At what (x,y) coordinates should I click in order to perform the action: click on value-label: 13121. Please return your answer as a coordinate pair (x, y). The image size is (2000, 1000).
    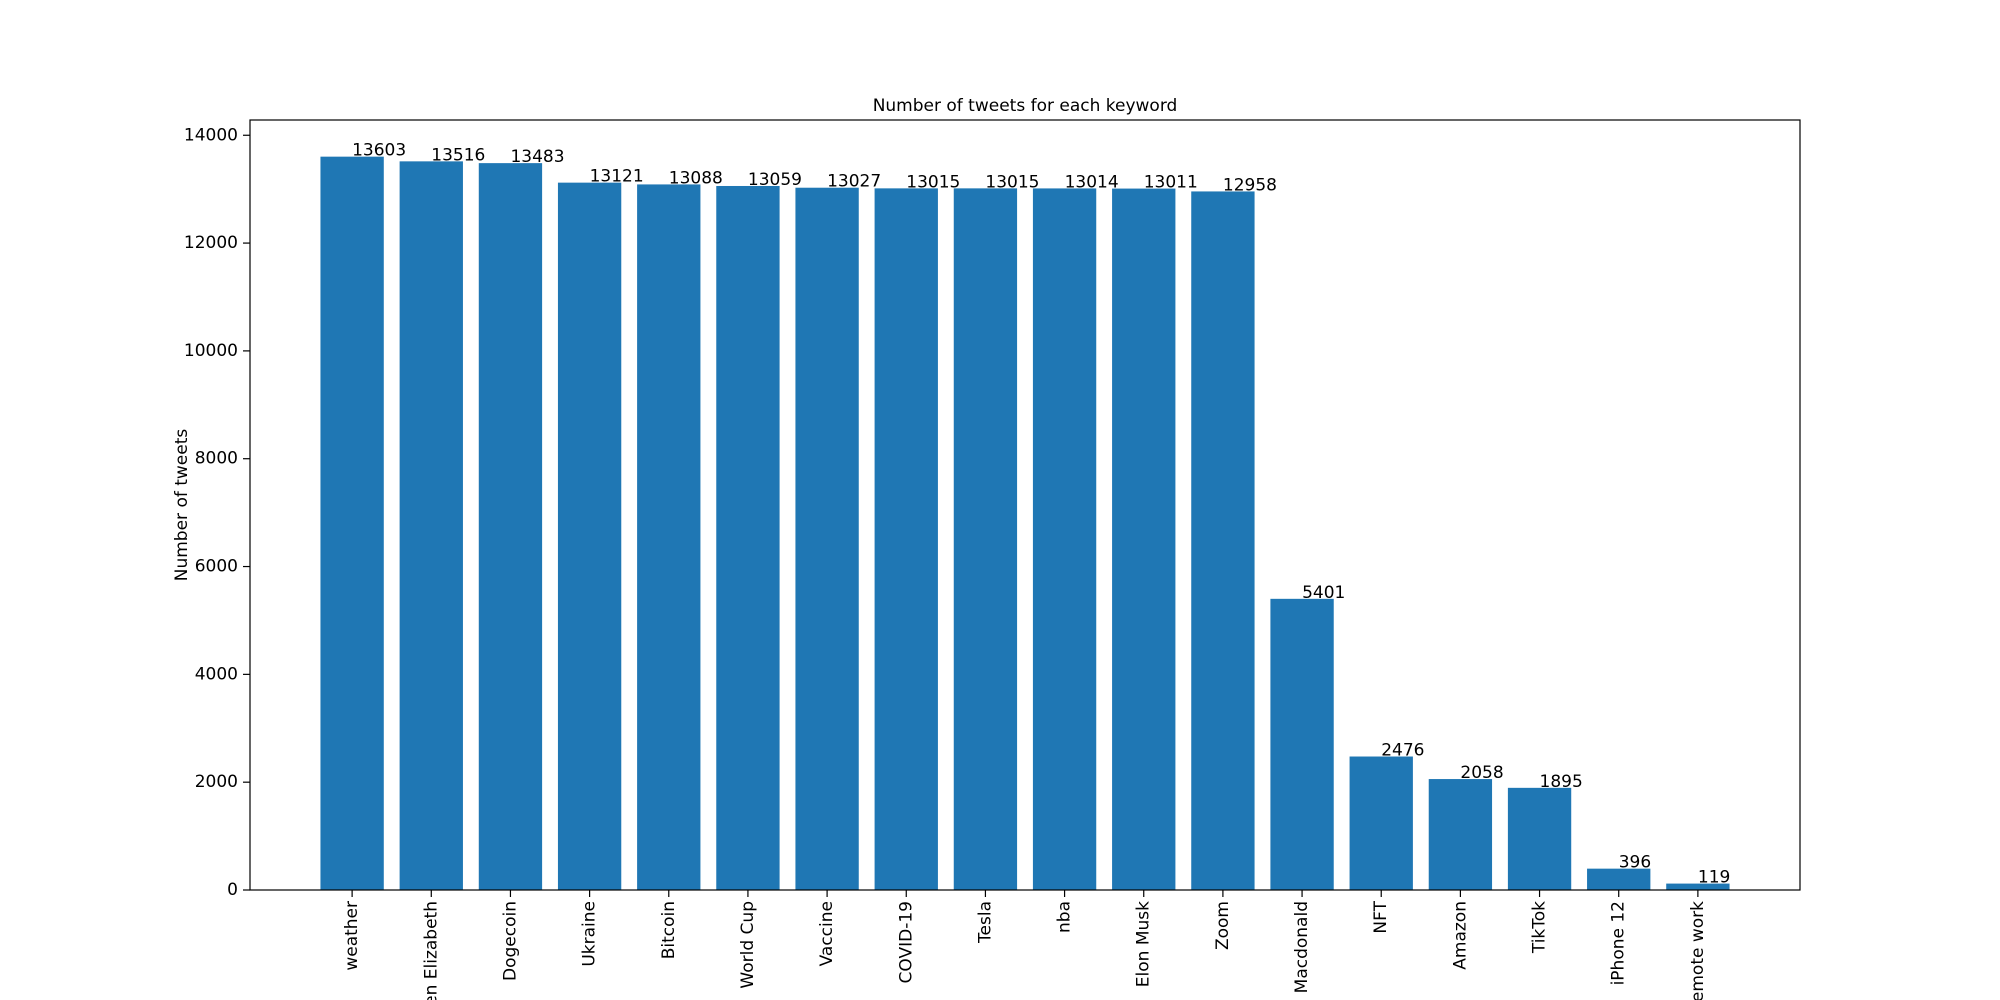
    Looking at the image, I should click on (617, 177).